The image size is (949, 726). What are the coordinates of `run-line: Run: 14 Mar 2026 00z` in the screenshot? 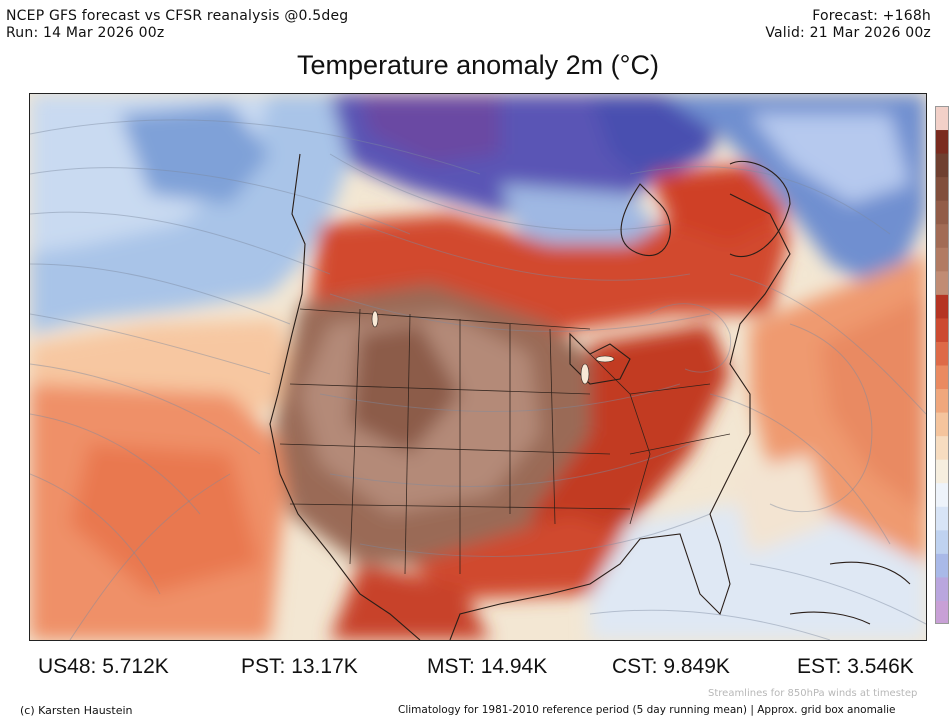 It's located at (85, 33).